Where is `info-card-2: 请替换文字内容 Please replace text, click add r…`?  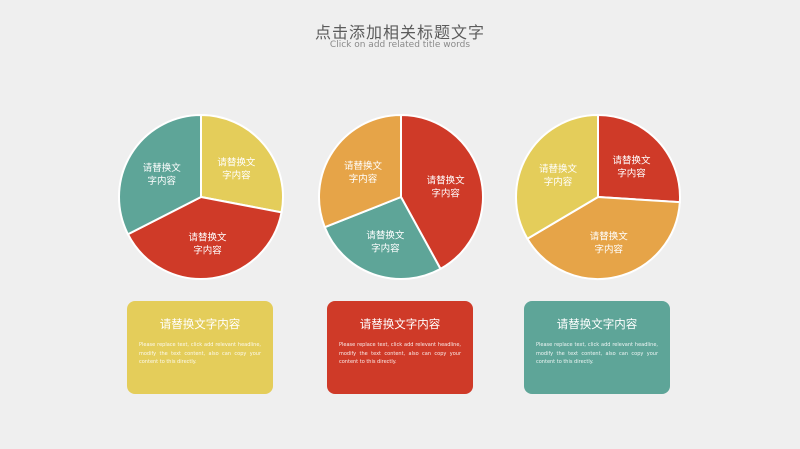 info-card-2: 请替换文字内容 Please replace text, click add r… is located at coordinates (400, 347).